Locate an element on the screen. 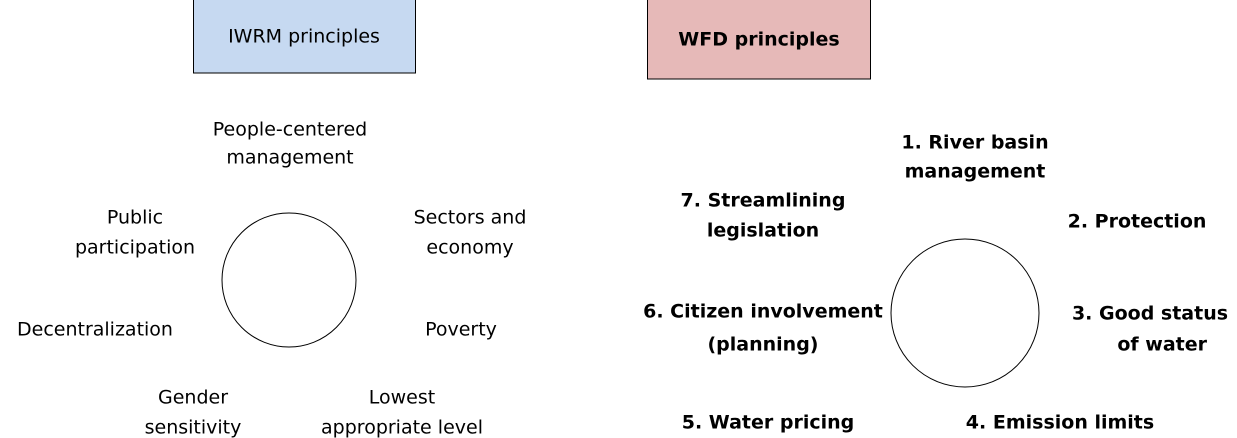 The width and height of the screenshot is (1237, 438). iwrm-principle: Sectors and is located at coordinates (470, 218).